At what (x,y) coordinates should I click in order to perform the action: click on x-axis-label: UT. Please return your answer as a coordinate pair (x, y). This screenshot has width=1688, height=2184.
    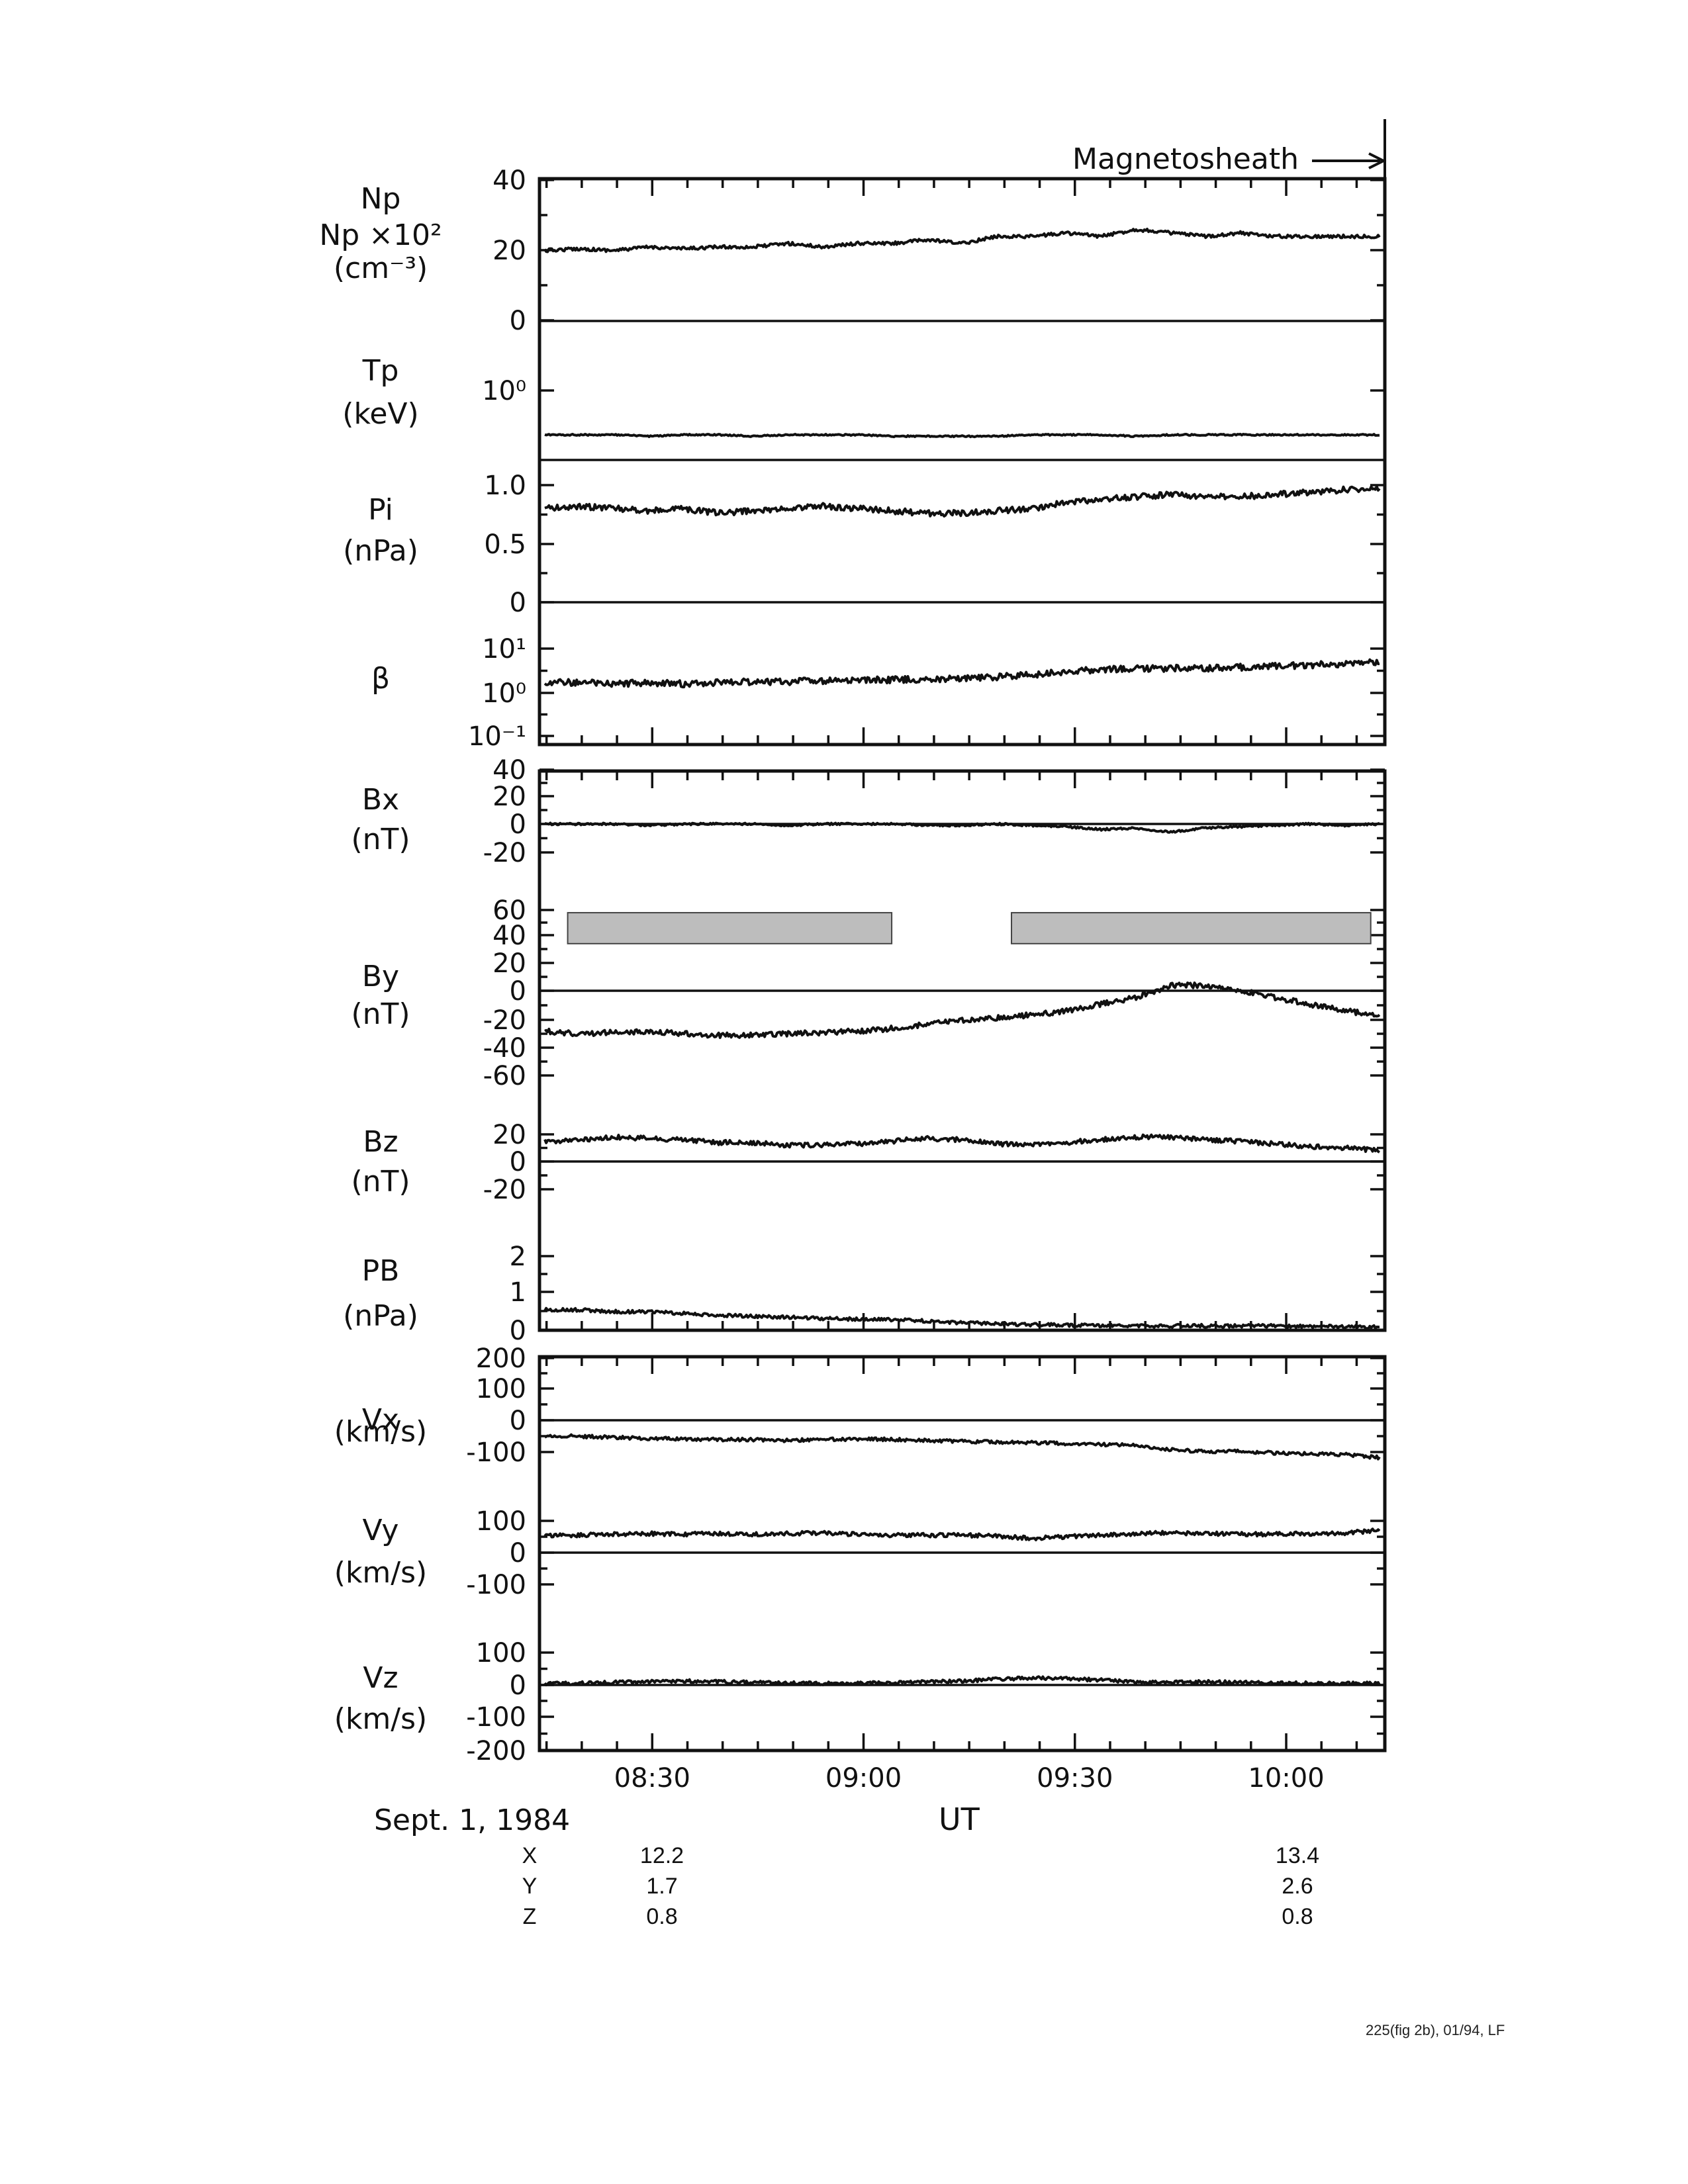
    Looking at the image, I should click on (959, 1819).